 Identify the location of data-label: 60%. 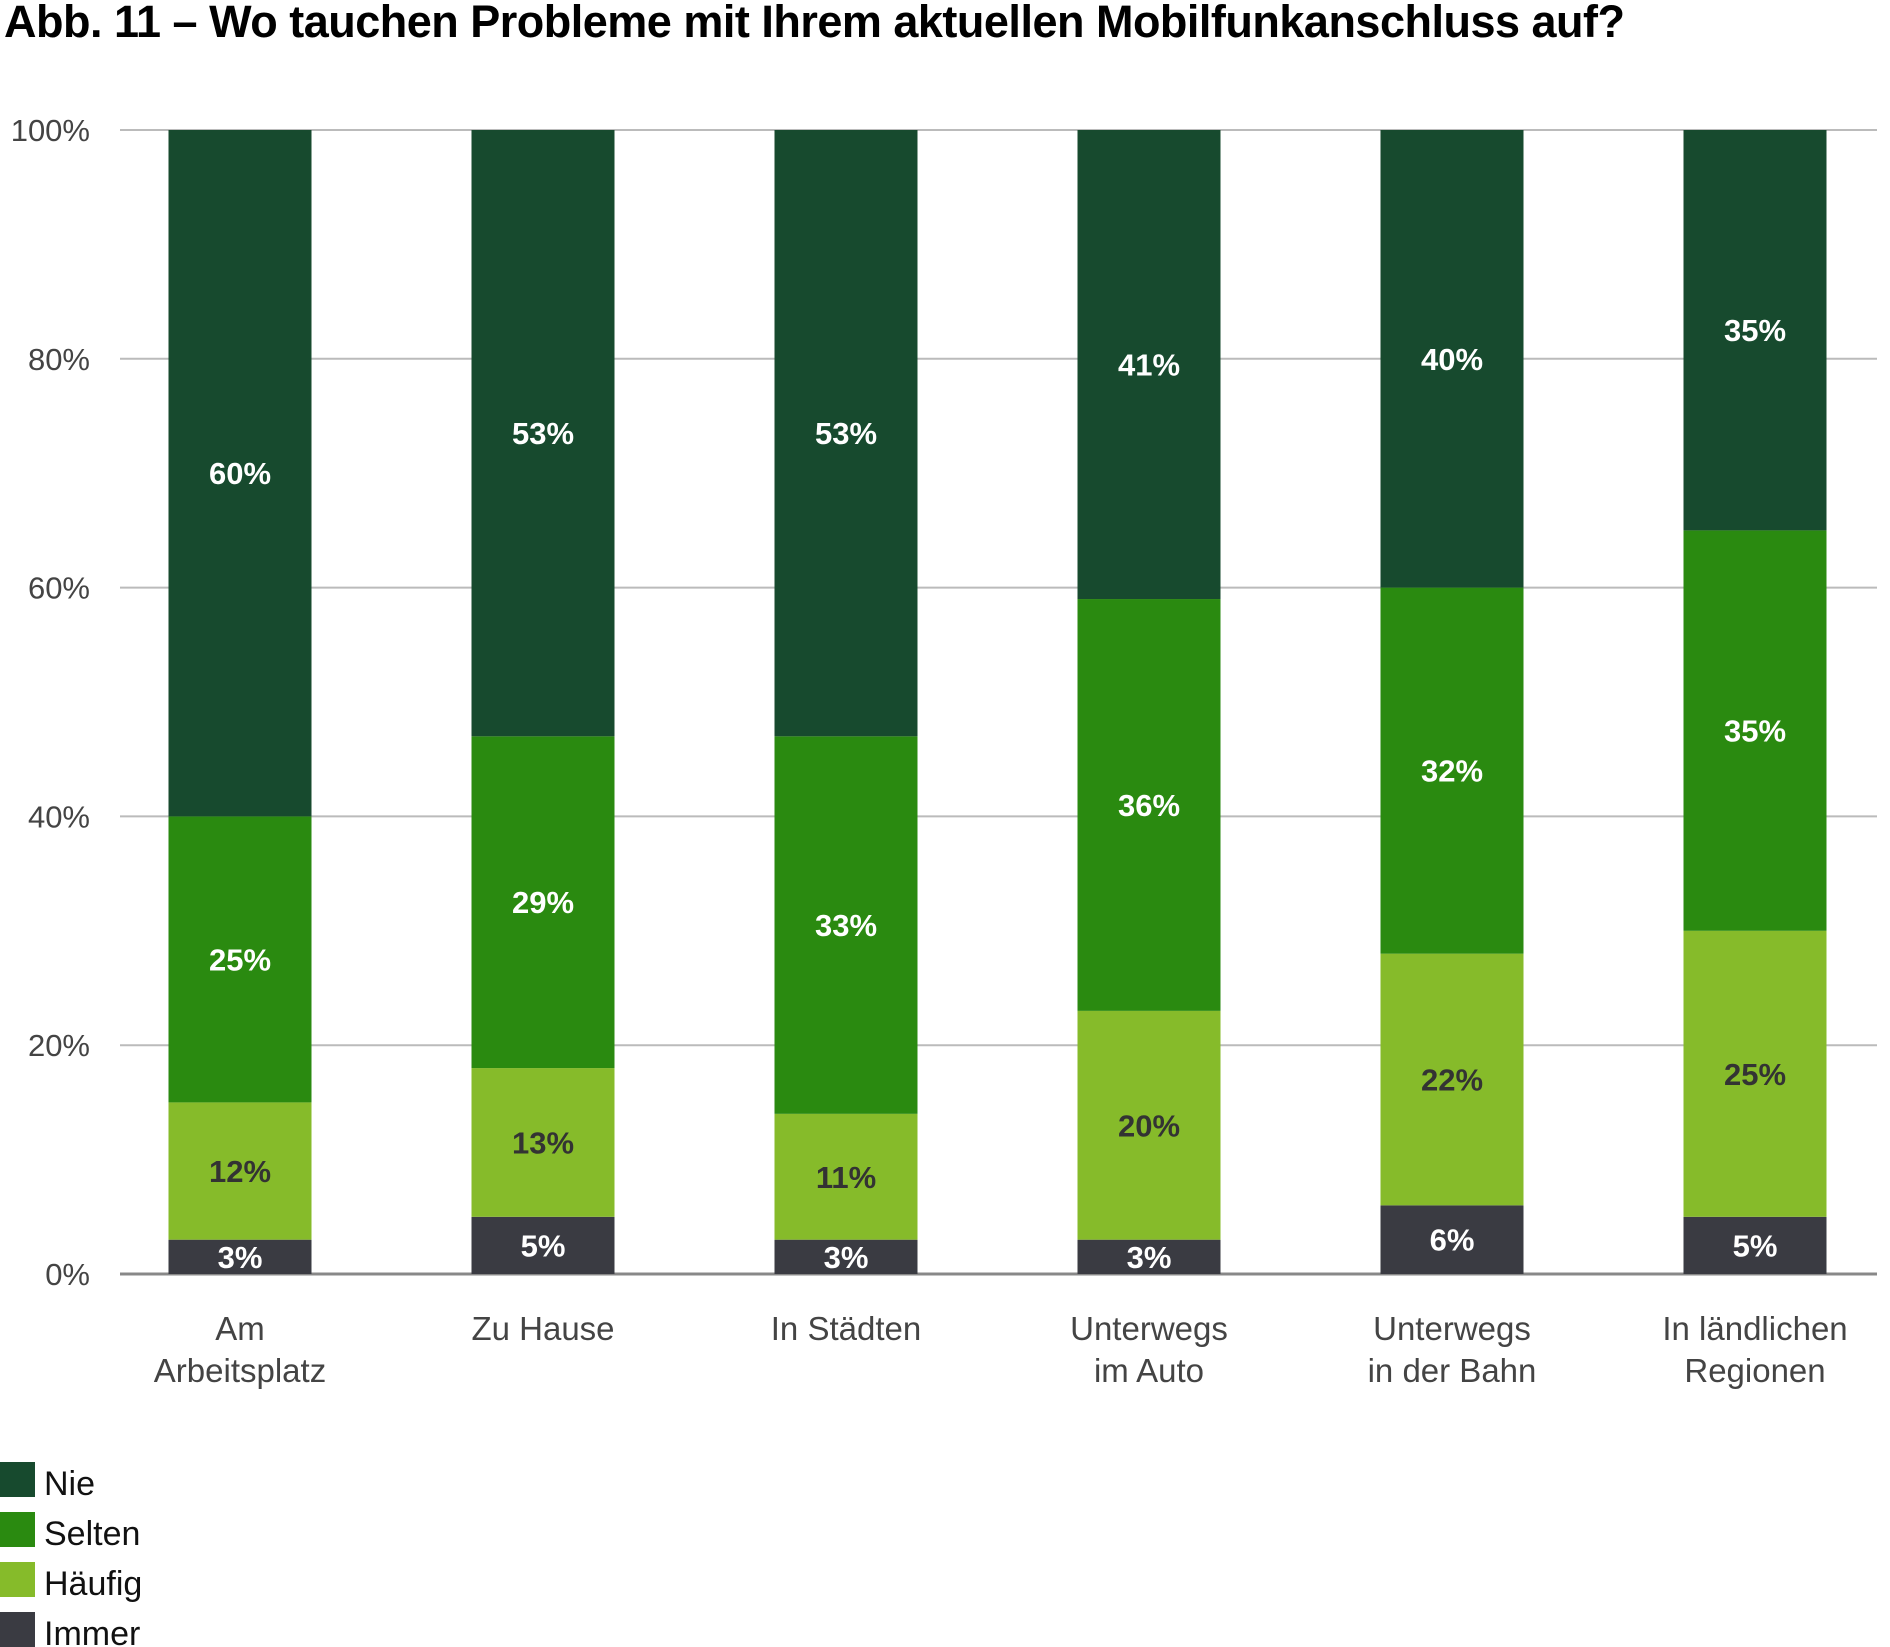
(240, 473).